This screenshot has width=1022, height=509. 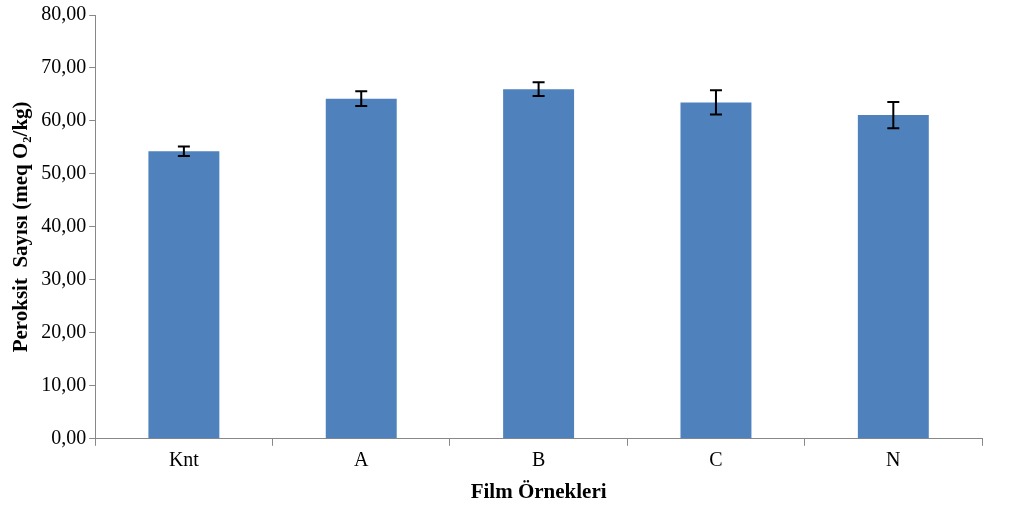 What do you see at coordinates (184, 459) in the screenshot?
I see `x-tick-label: Knt` at bounding box center [184, 459].